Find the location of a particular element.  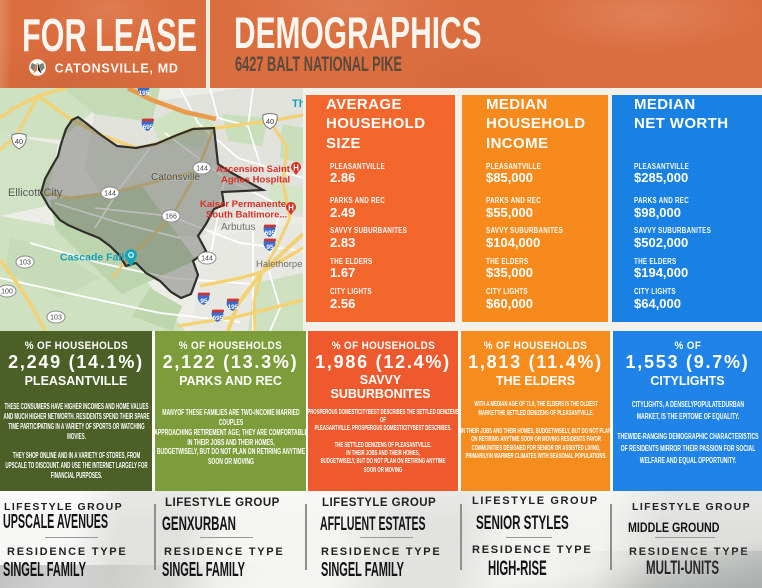

svg-text: Ascension Saint is located at coordinates (253, 169).